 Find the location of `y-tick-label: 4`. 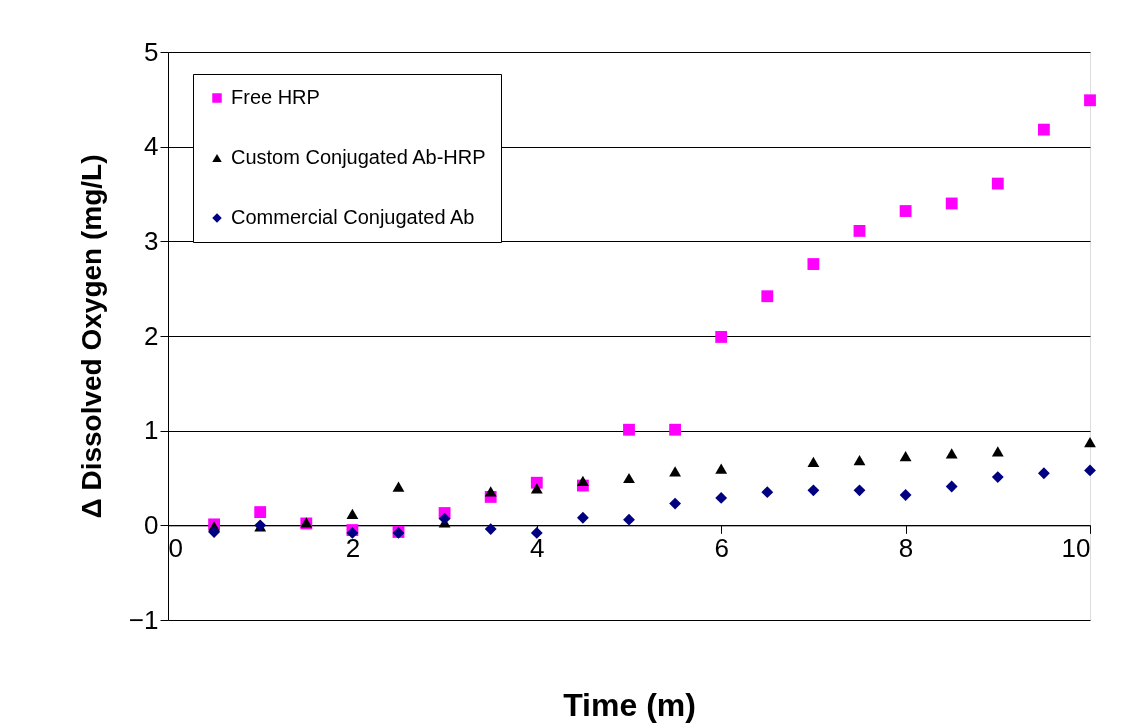

y-tick-label: 4 is located at coordinates (151, 146).